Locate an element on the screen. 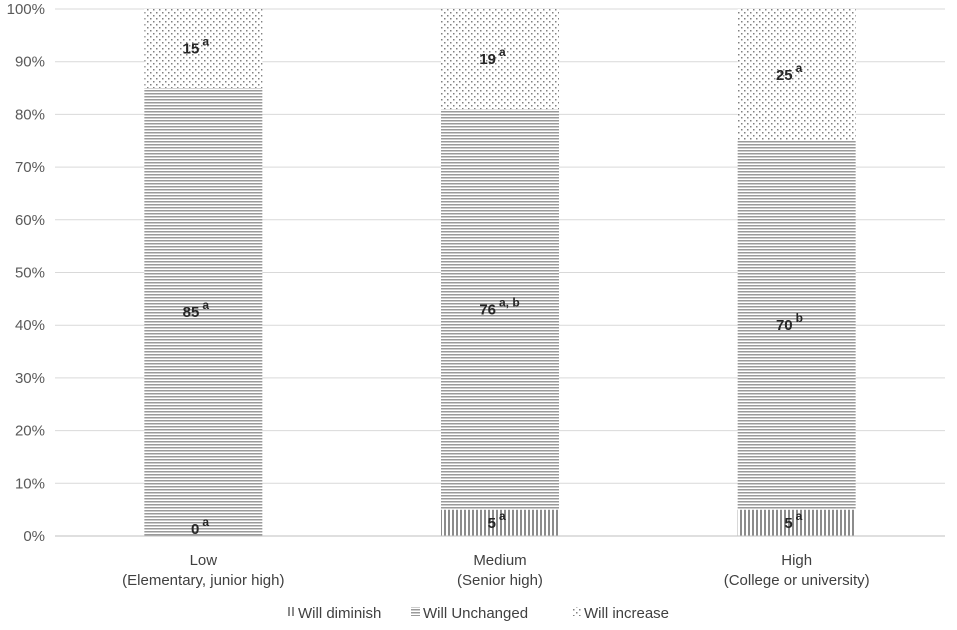 This screenshot has height=630, width=957. data-label-value: 70 is located at coordinates (784, 325).